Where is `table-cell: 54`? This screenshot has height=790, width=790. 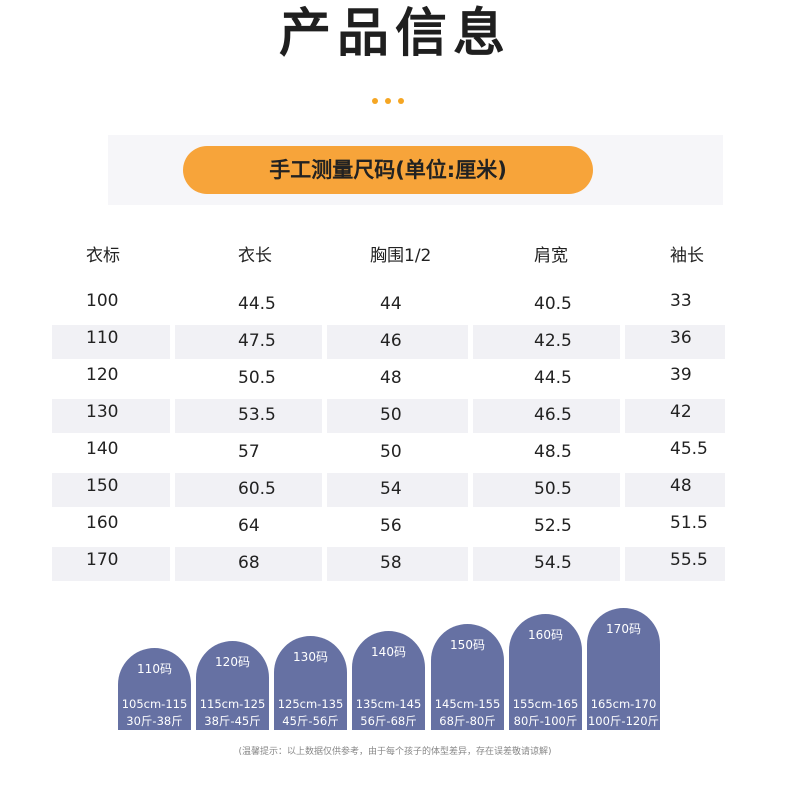 table-cell: 54 is located at coordinates (391, 489).